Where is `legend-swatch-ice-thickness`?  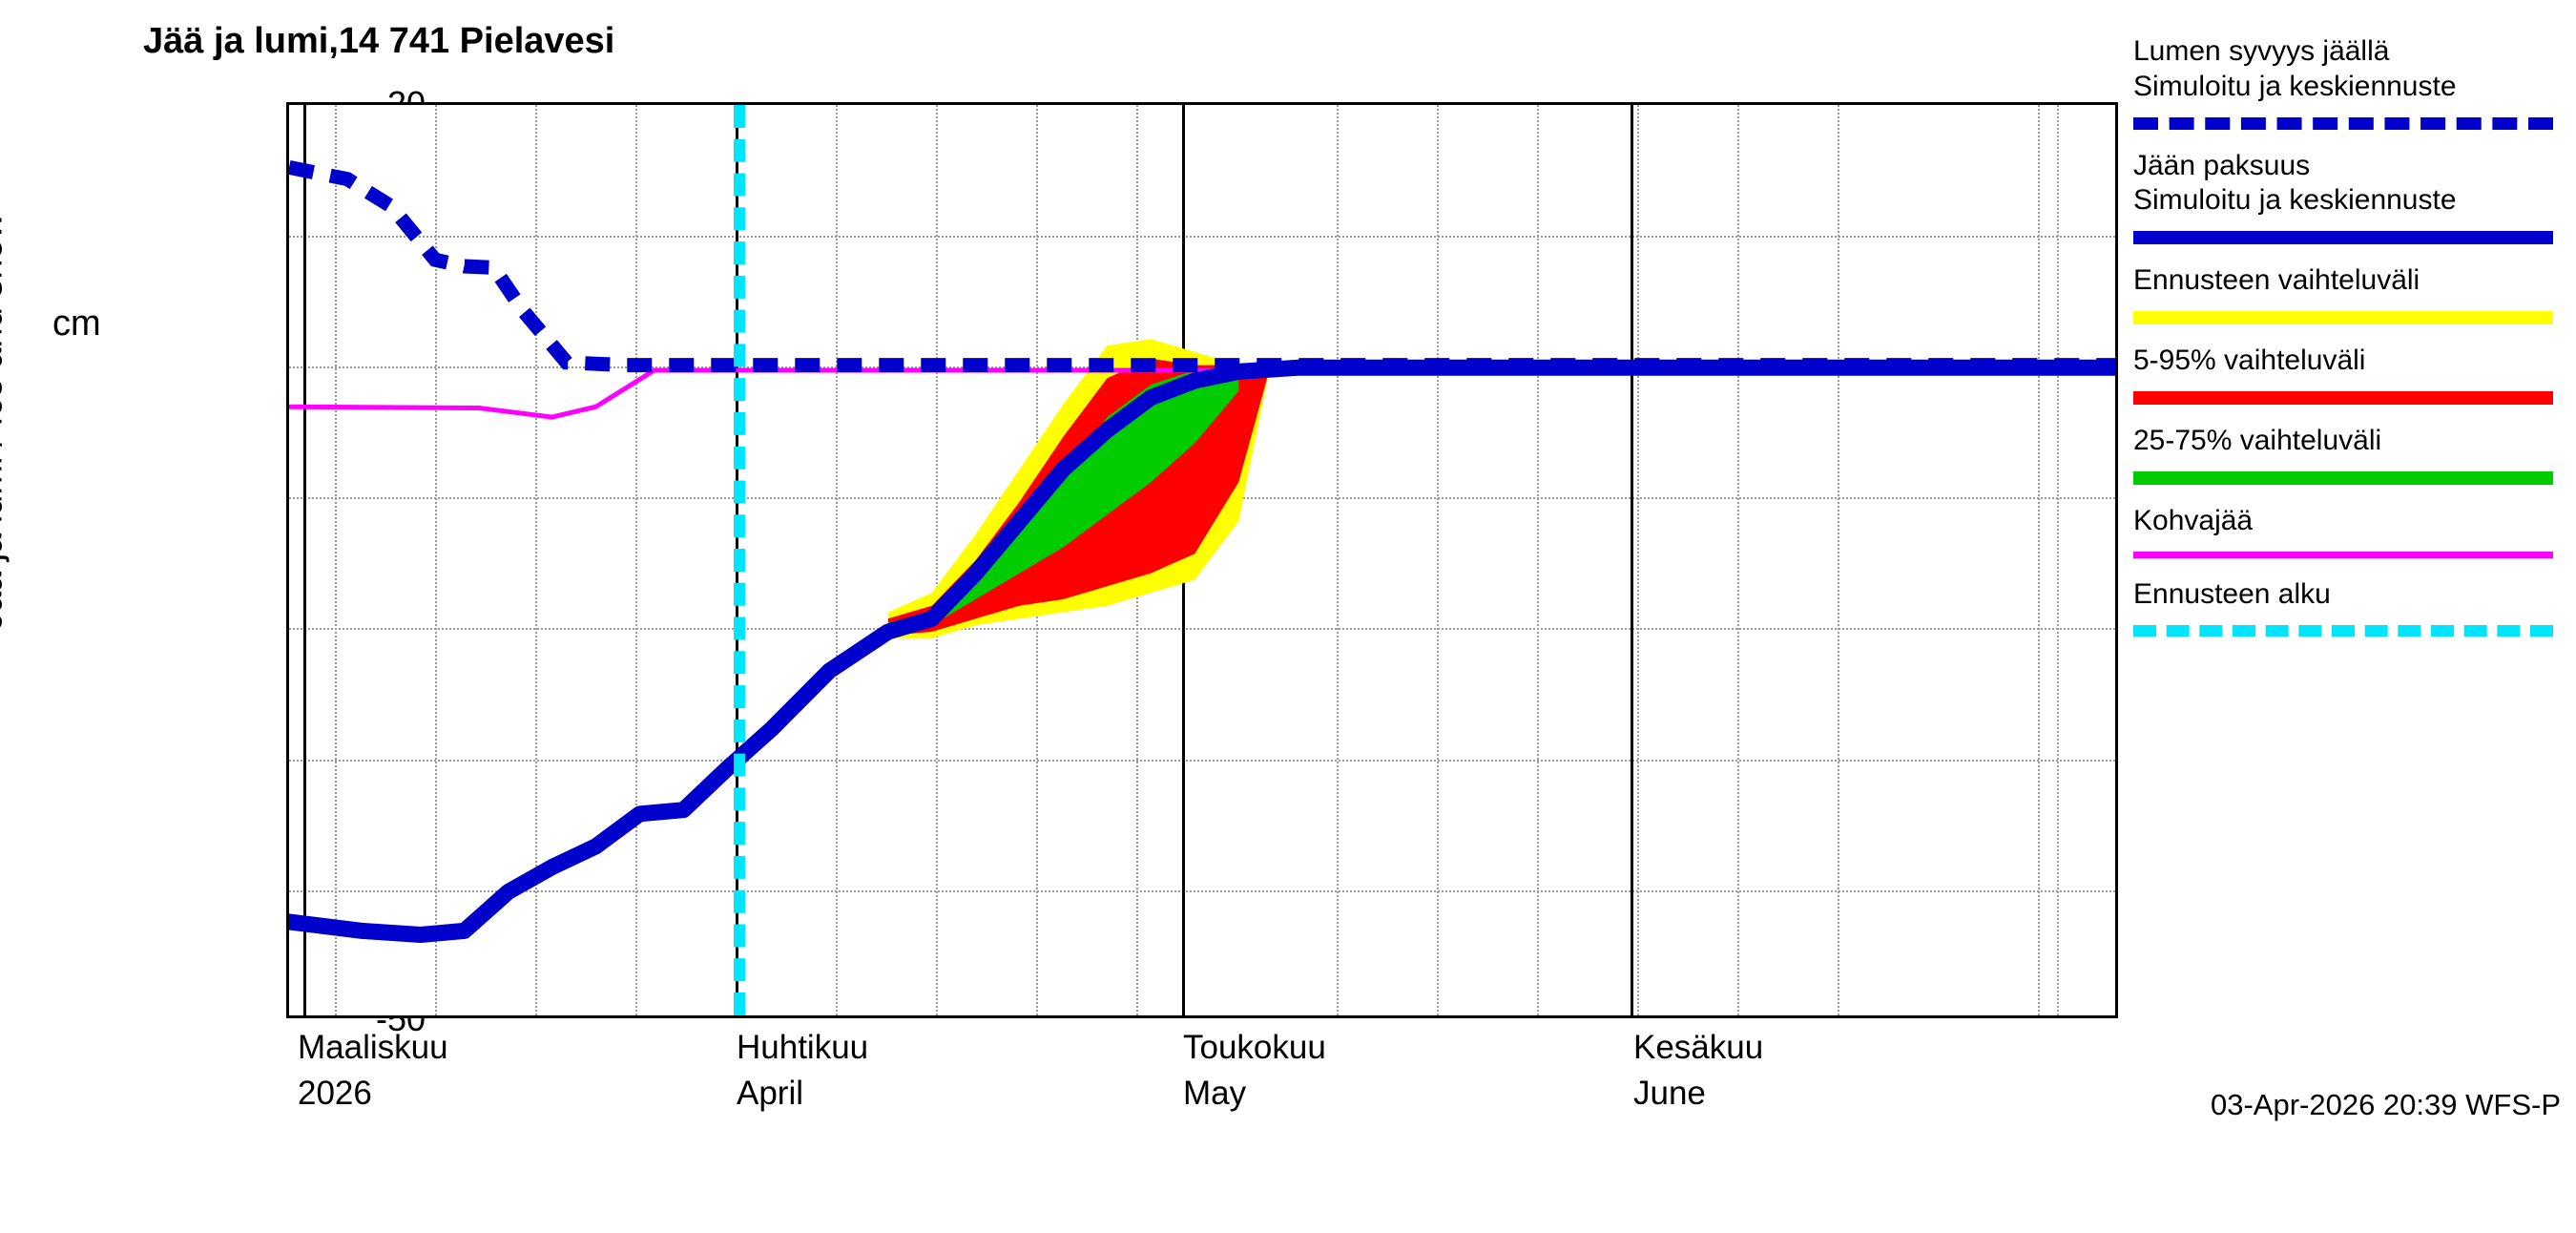
legend-swatch-ice-thickness is located at coordinates (2343, 238).